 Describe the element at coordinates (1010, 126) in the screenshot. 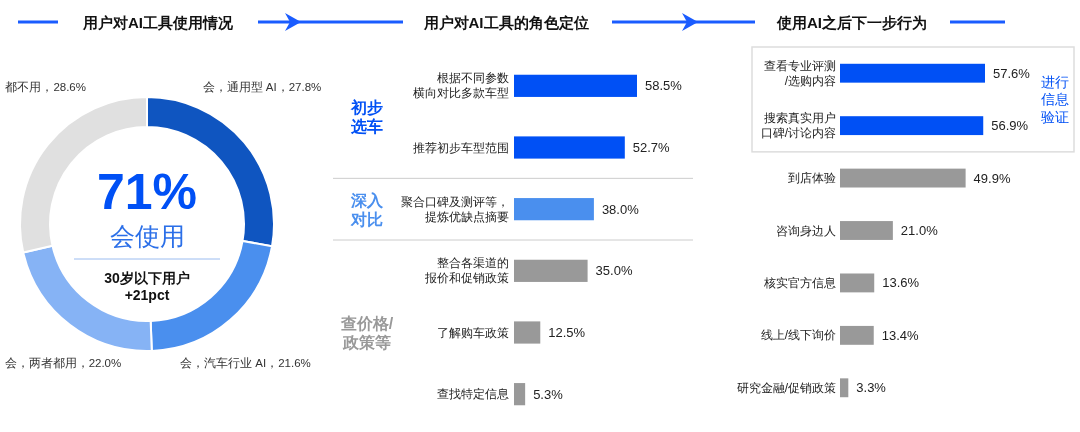

I see `data-label: 56.9%` at that location.